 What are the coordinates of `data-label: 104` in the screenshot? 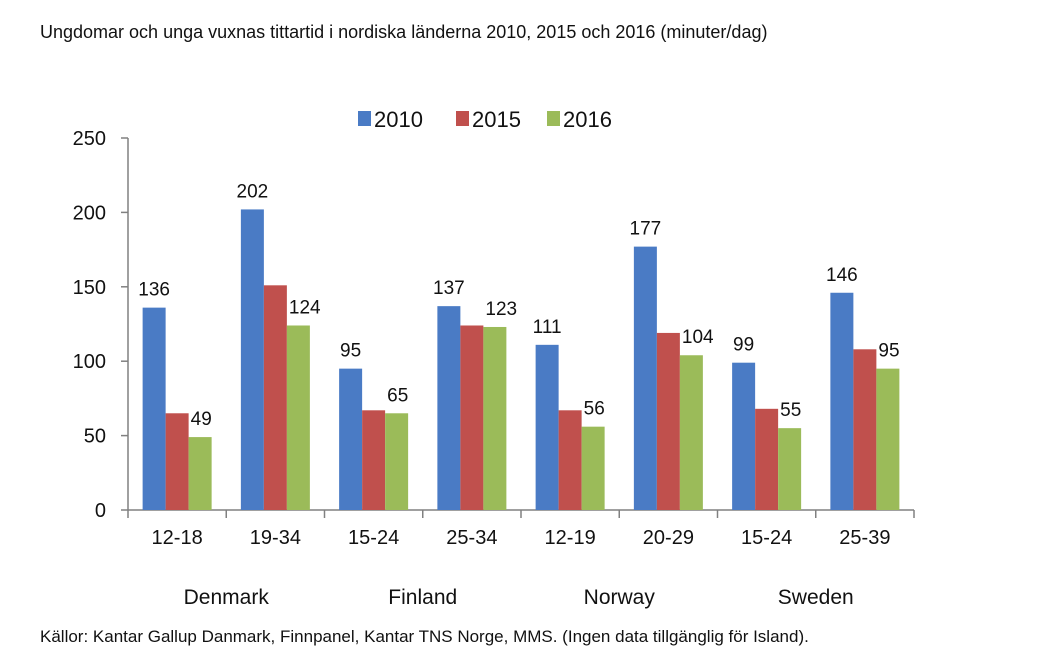 It's located at (698, 337).